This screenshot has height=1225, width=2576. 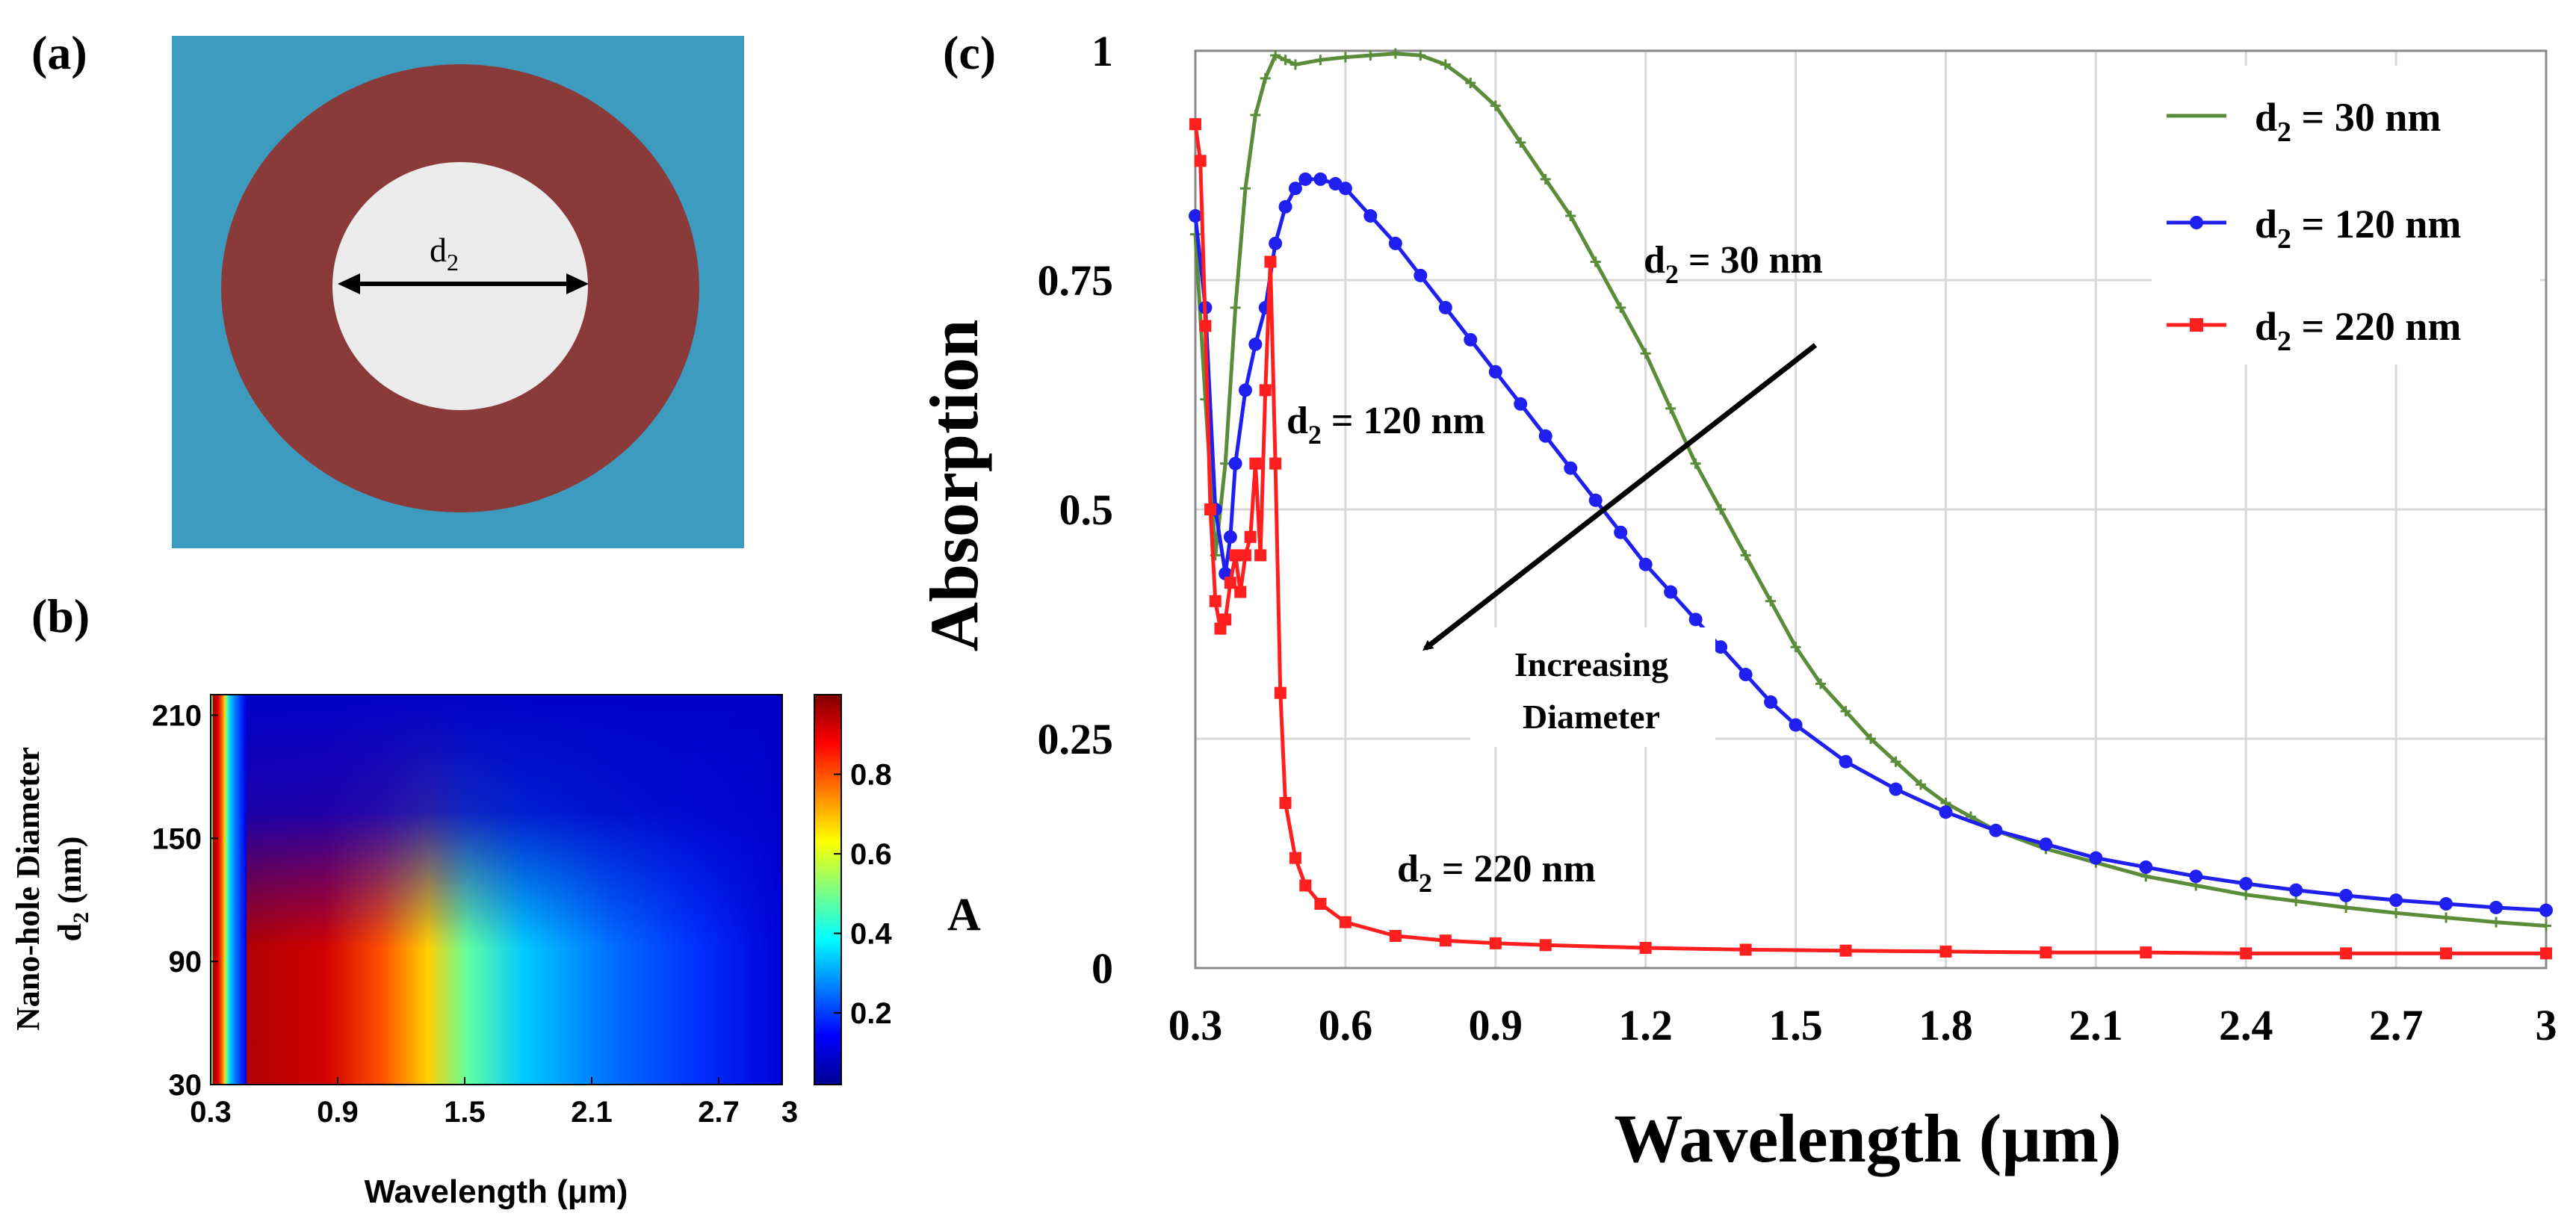 I want to click on legend-label-120: d2 = 120 nm, so click(x=2358, y=229).